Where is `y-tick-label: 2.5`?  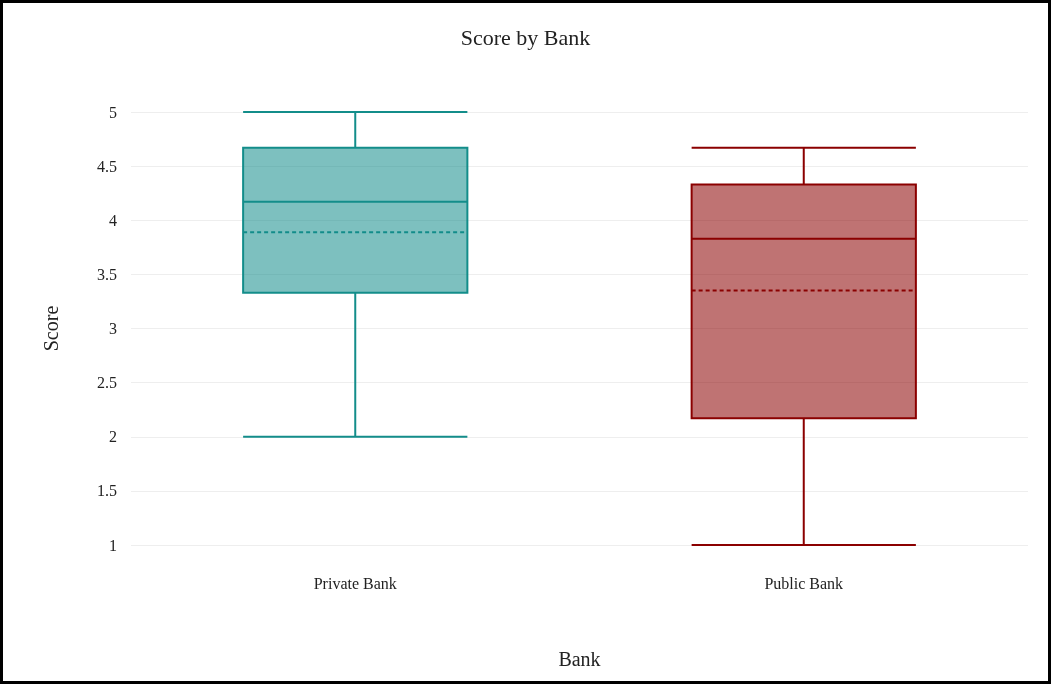
y-tick-label: 2.5 is located at coordinates (107, 383).